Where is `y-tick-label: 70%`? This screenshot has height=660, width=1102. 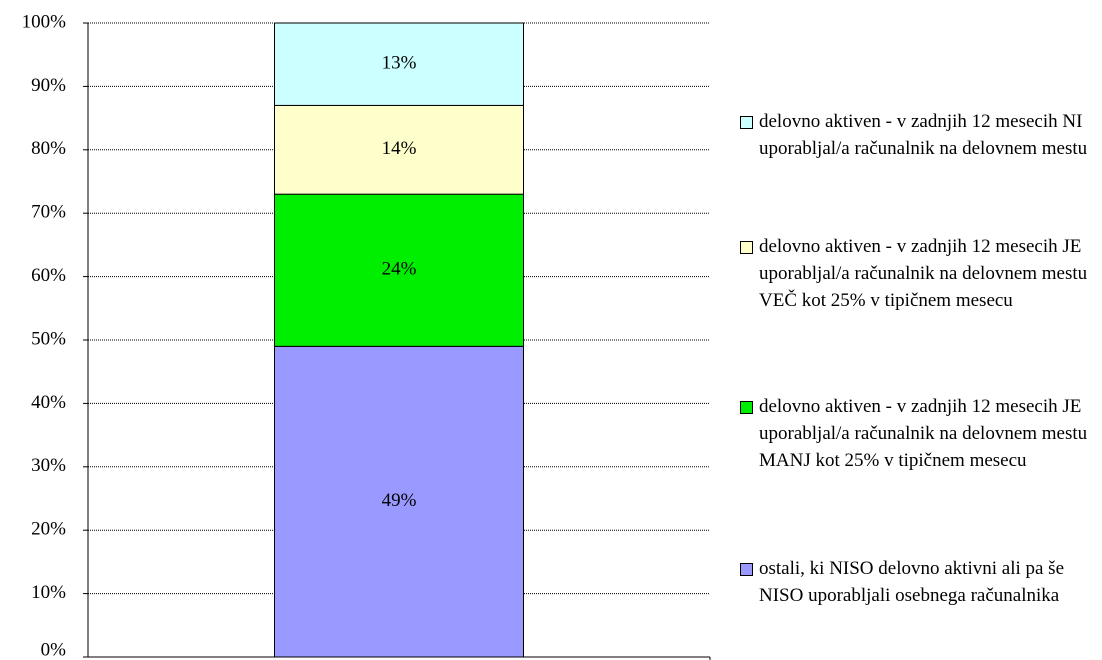
y-tick-label: 70% is located at coordinates (48, 212).